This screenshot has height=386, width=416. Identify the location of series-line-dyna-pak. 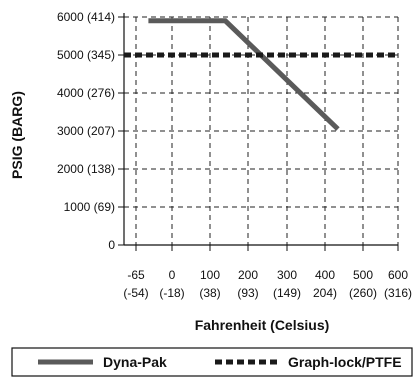
(244, 74).